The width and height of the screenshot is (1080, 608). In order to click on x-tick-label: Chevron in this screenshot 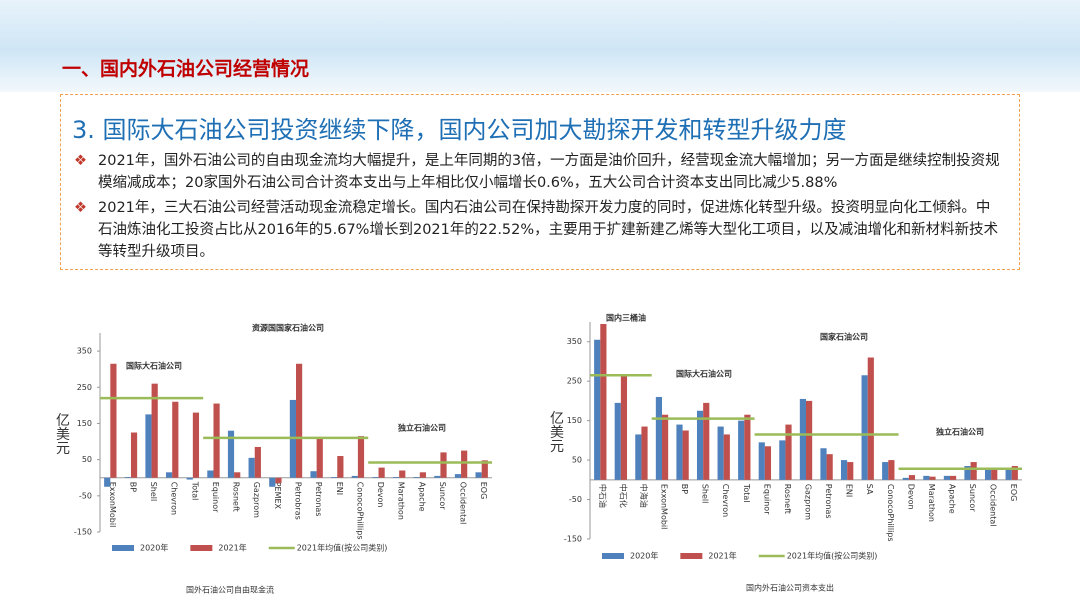, I will do `click(174, 498)`.